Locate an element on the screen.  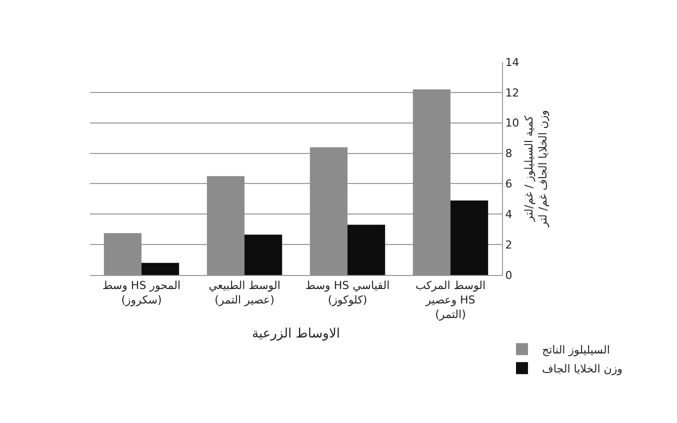
y-tick-label: 10 is located at coordinates (512, 123).